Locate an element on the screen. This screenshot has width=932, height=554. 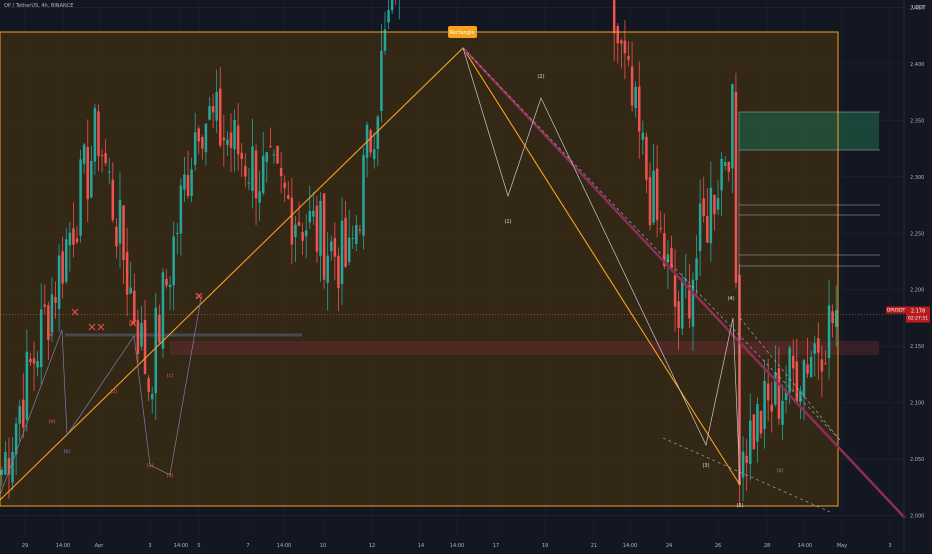
rectangle-label-tag: Rectangle is located at coordinates (462, 32).